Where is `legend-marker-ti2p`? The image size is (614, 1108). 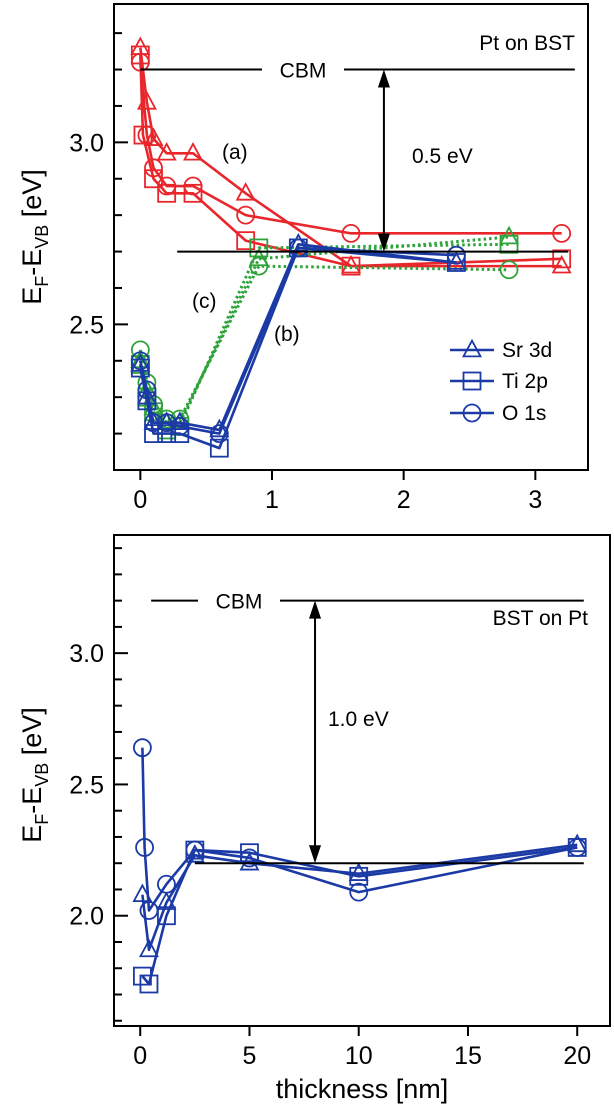
legend-marker-ti2p is located at coordinates (472, 381).